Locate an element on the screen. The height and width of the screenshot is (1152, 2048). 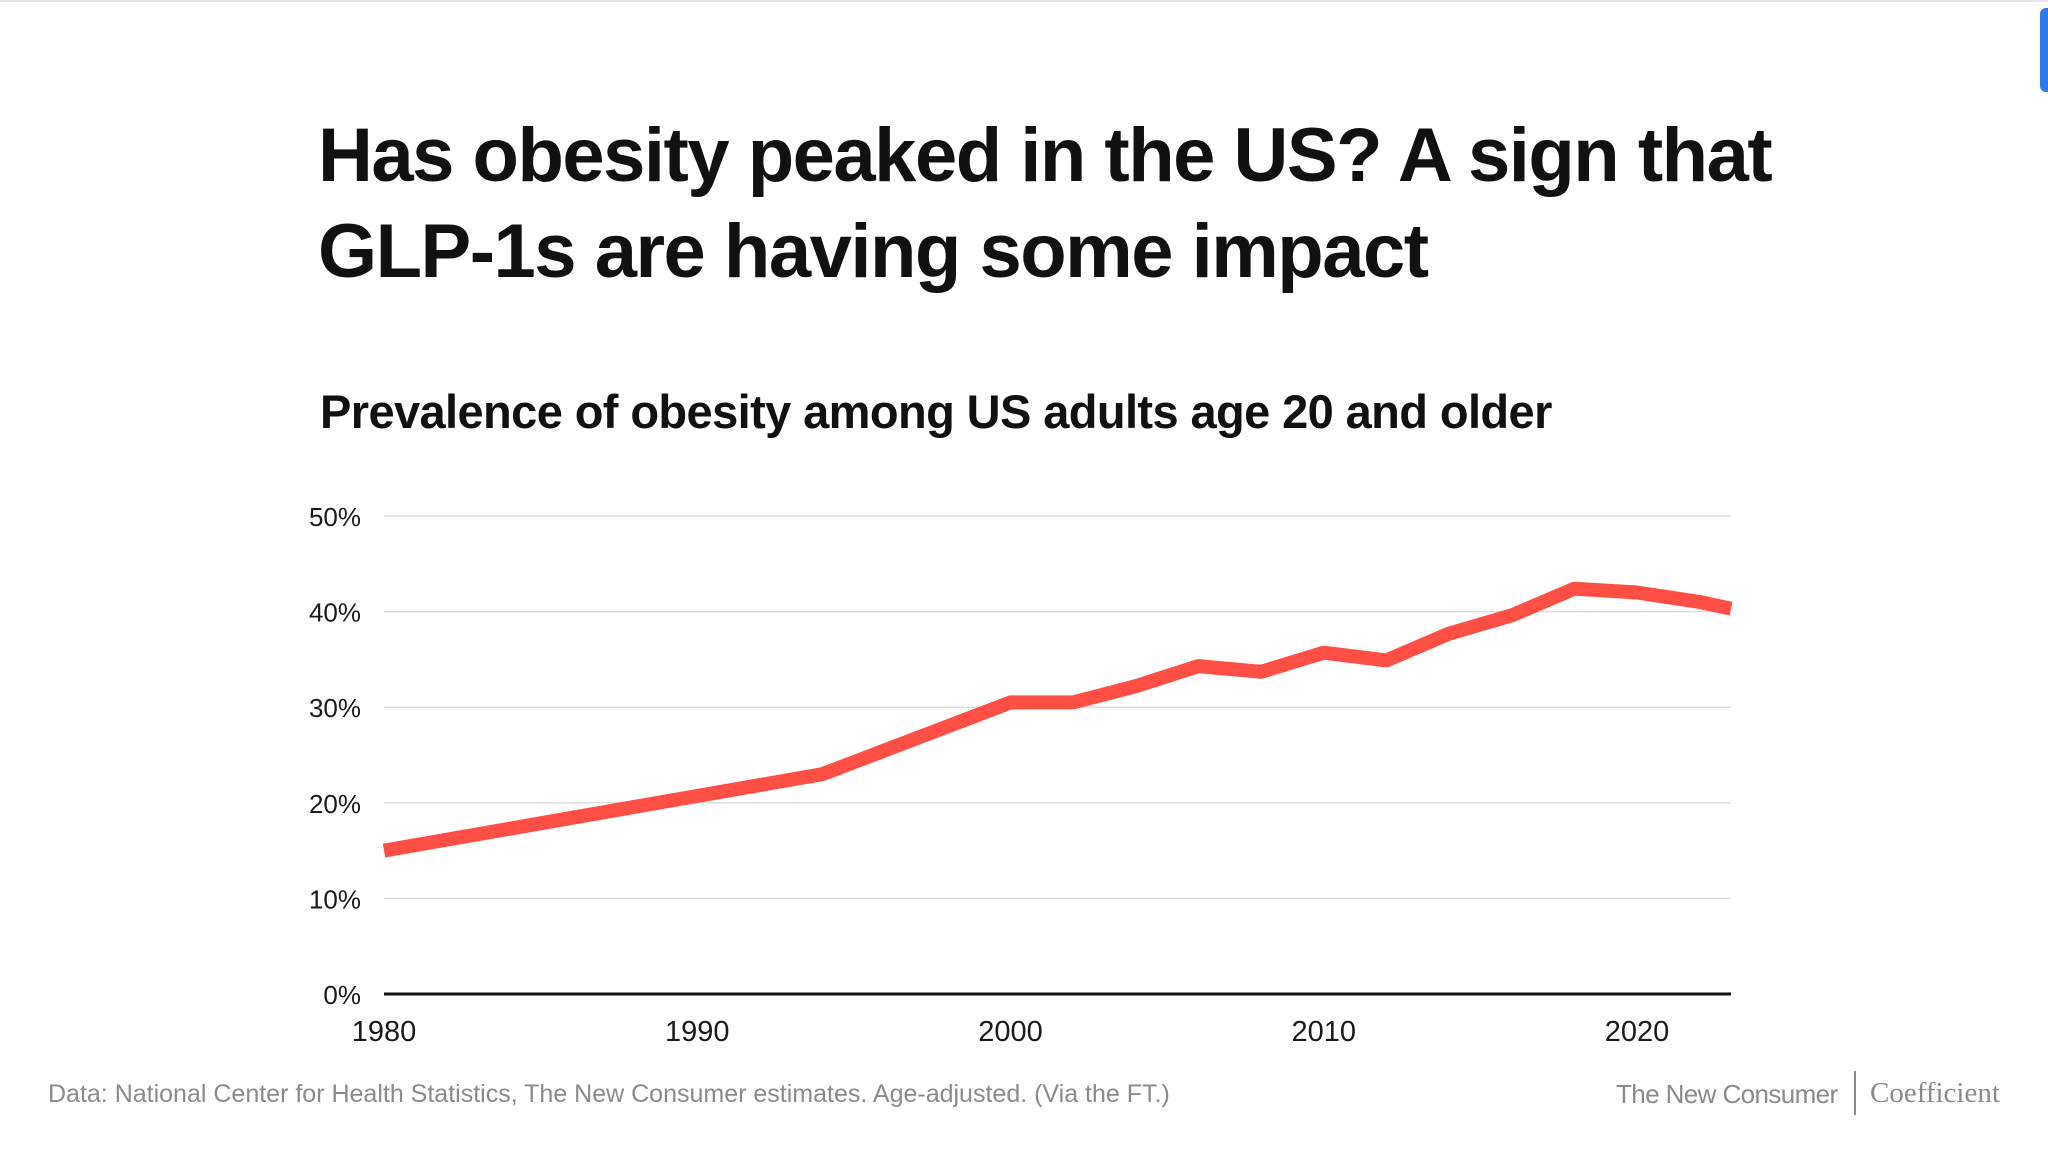
x-tick-label: 2000 is located at coordinates (1010, 1032).